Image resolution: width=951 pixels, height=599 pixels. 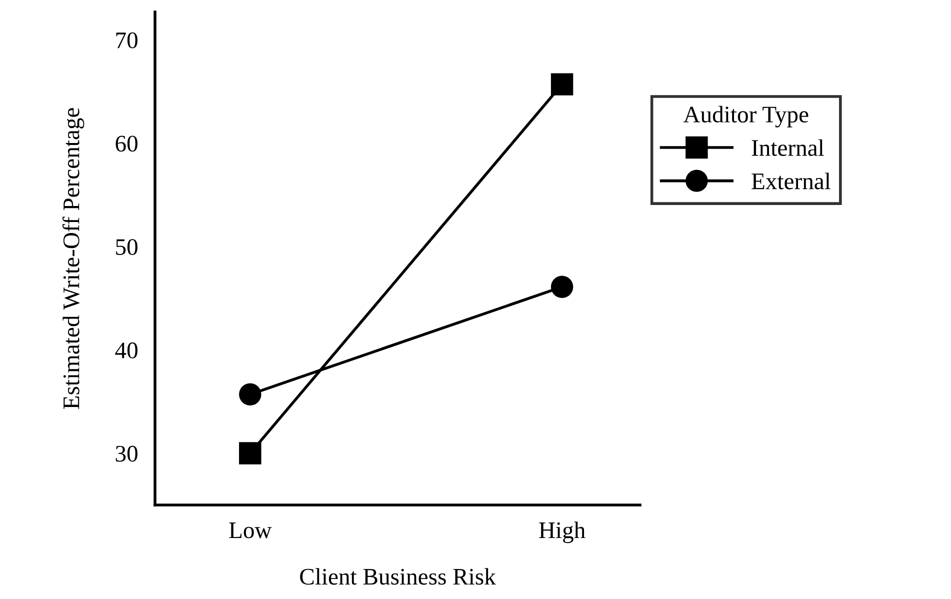 What do you see at coordinates (73, 258) in the screenshot?
I see `y-axis-title: Estimated Write-Off Percentage` at bounding box center [73, 258].